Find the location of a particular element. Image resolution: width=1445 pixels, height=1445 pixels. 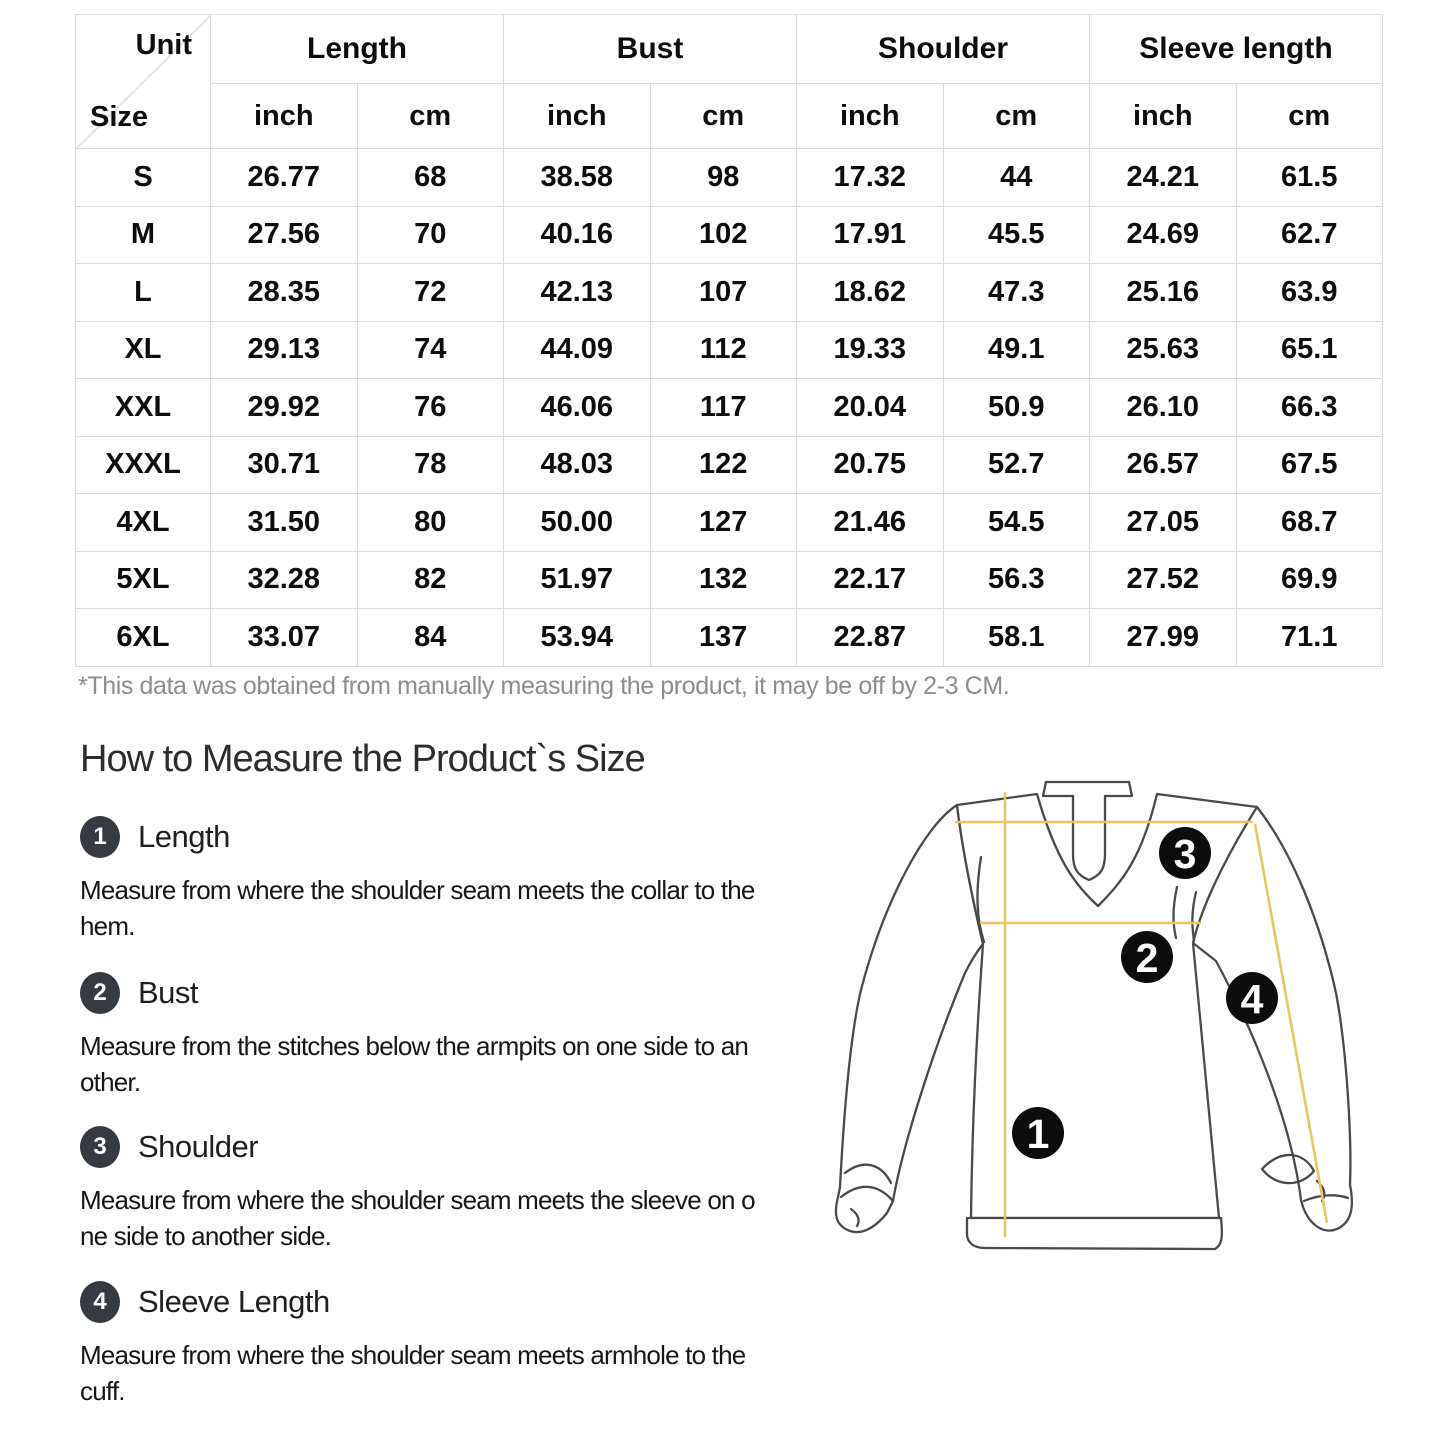

measurement-value-cell: 32.28 is located at coordinates (284, 579).